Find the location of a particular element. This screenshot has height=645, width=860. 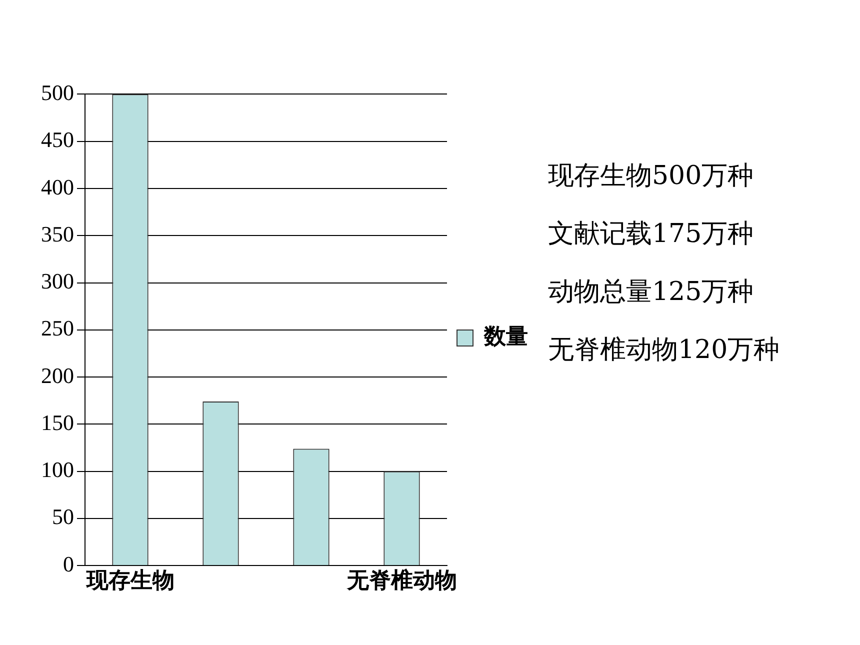

y-tick-label: 200 is located at coordinates (57, 375).